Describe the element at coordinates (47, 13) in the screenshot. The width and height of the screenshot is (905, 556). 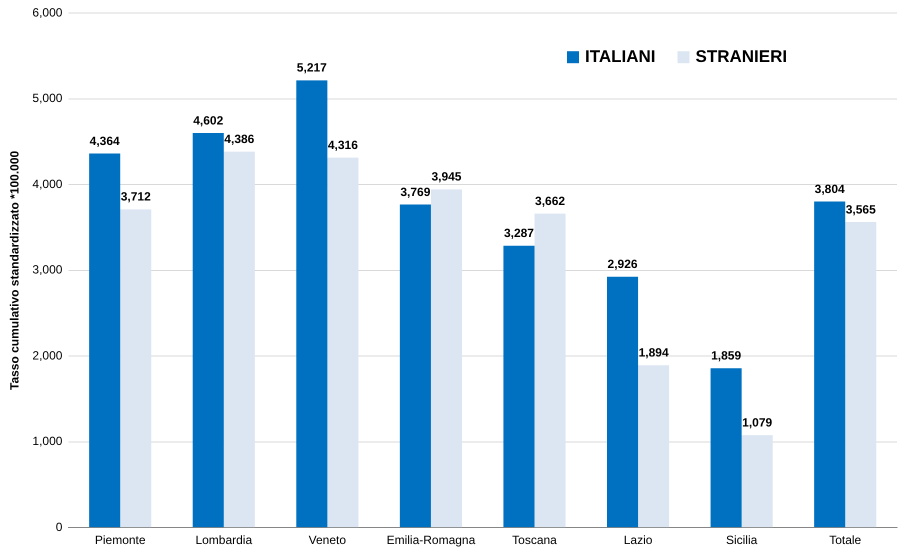
I see `y-tick-label: 6,000` at that location.